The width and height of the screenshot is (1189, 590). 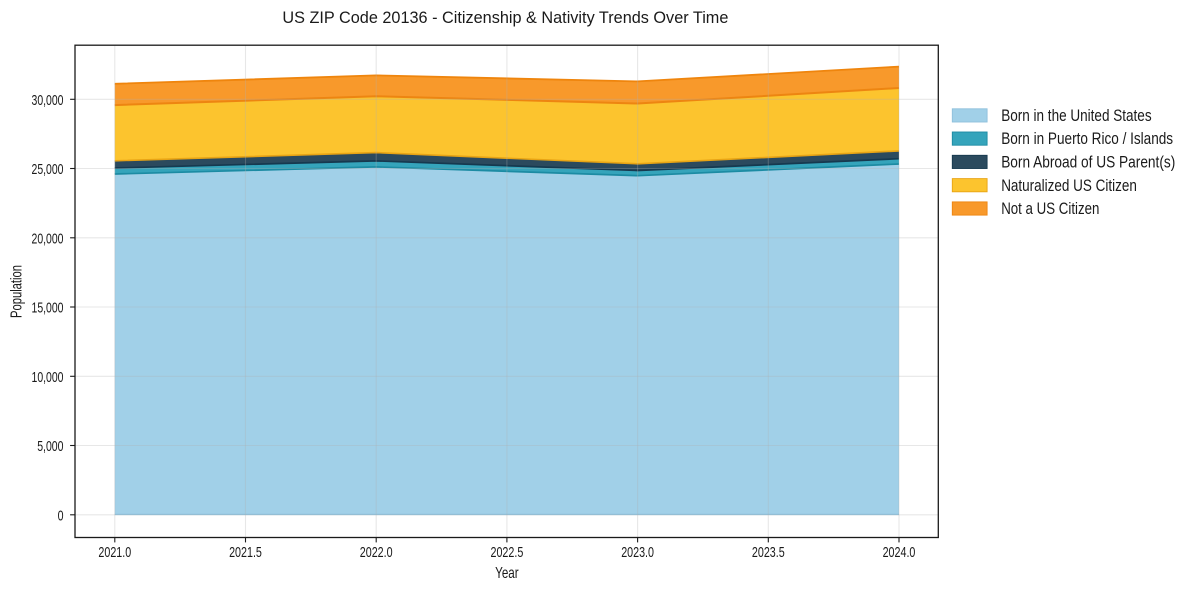 I want to click on svg-text: 20,000, so click(x=48, y=239).